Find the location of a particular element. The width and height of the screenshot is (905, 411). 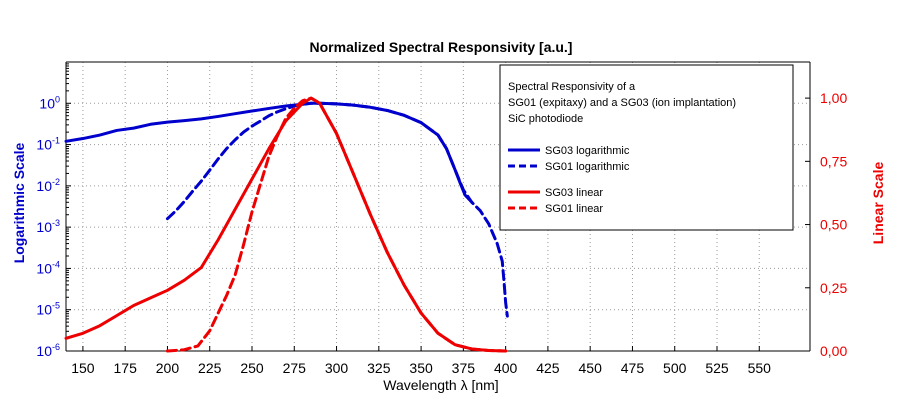

x-axis-label: Wavelength λ [nm] is located at coordinates (440, 385).